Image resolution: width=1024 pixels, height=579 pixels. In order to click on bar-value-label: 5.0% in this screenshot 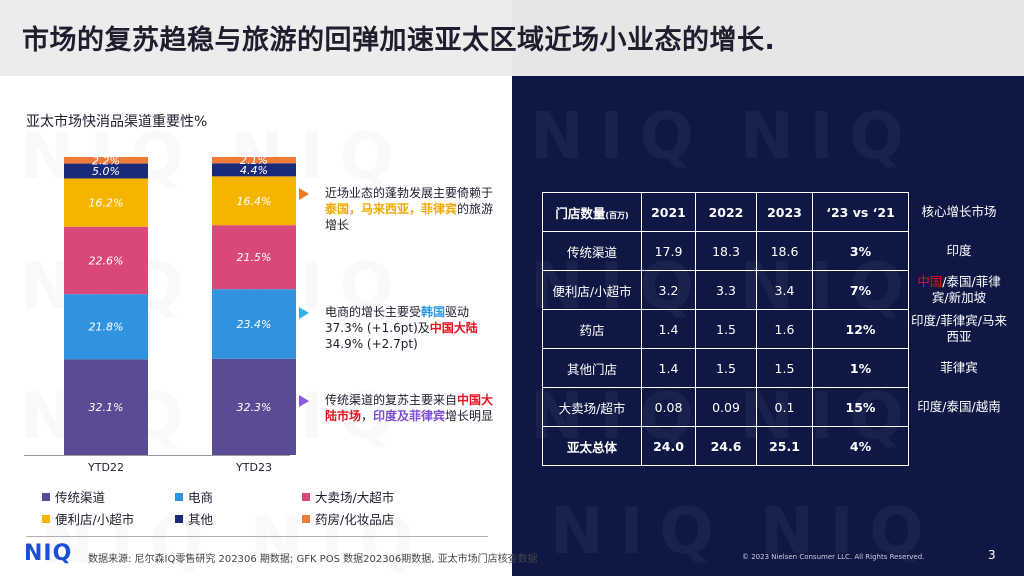, I will do `click(106, 171)`.